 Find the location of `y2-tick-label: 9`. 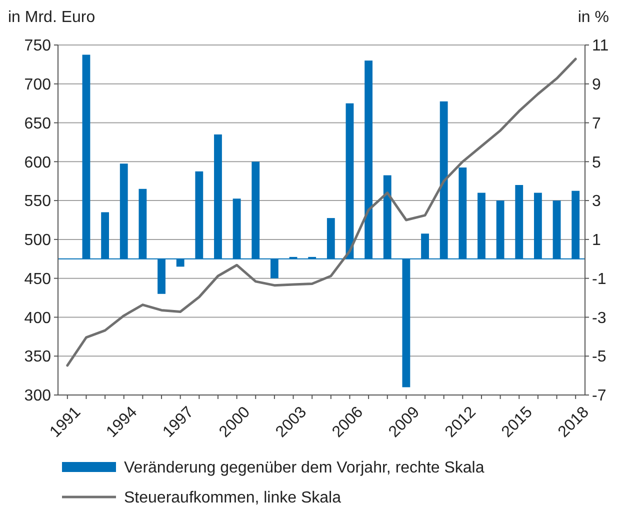

y2-tick-label: 9 is located at coordinates (596, 85).